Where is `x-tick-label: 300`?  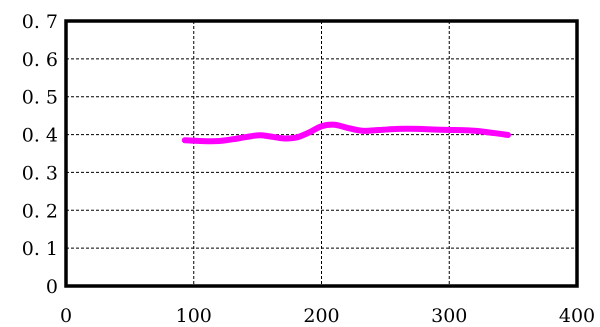 x-tick-label: 300 is located at coordinates (449, 316).